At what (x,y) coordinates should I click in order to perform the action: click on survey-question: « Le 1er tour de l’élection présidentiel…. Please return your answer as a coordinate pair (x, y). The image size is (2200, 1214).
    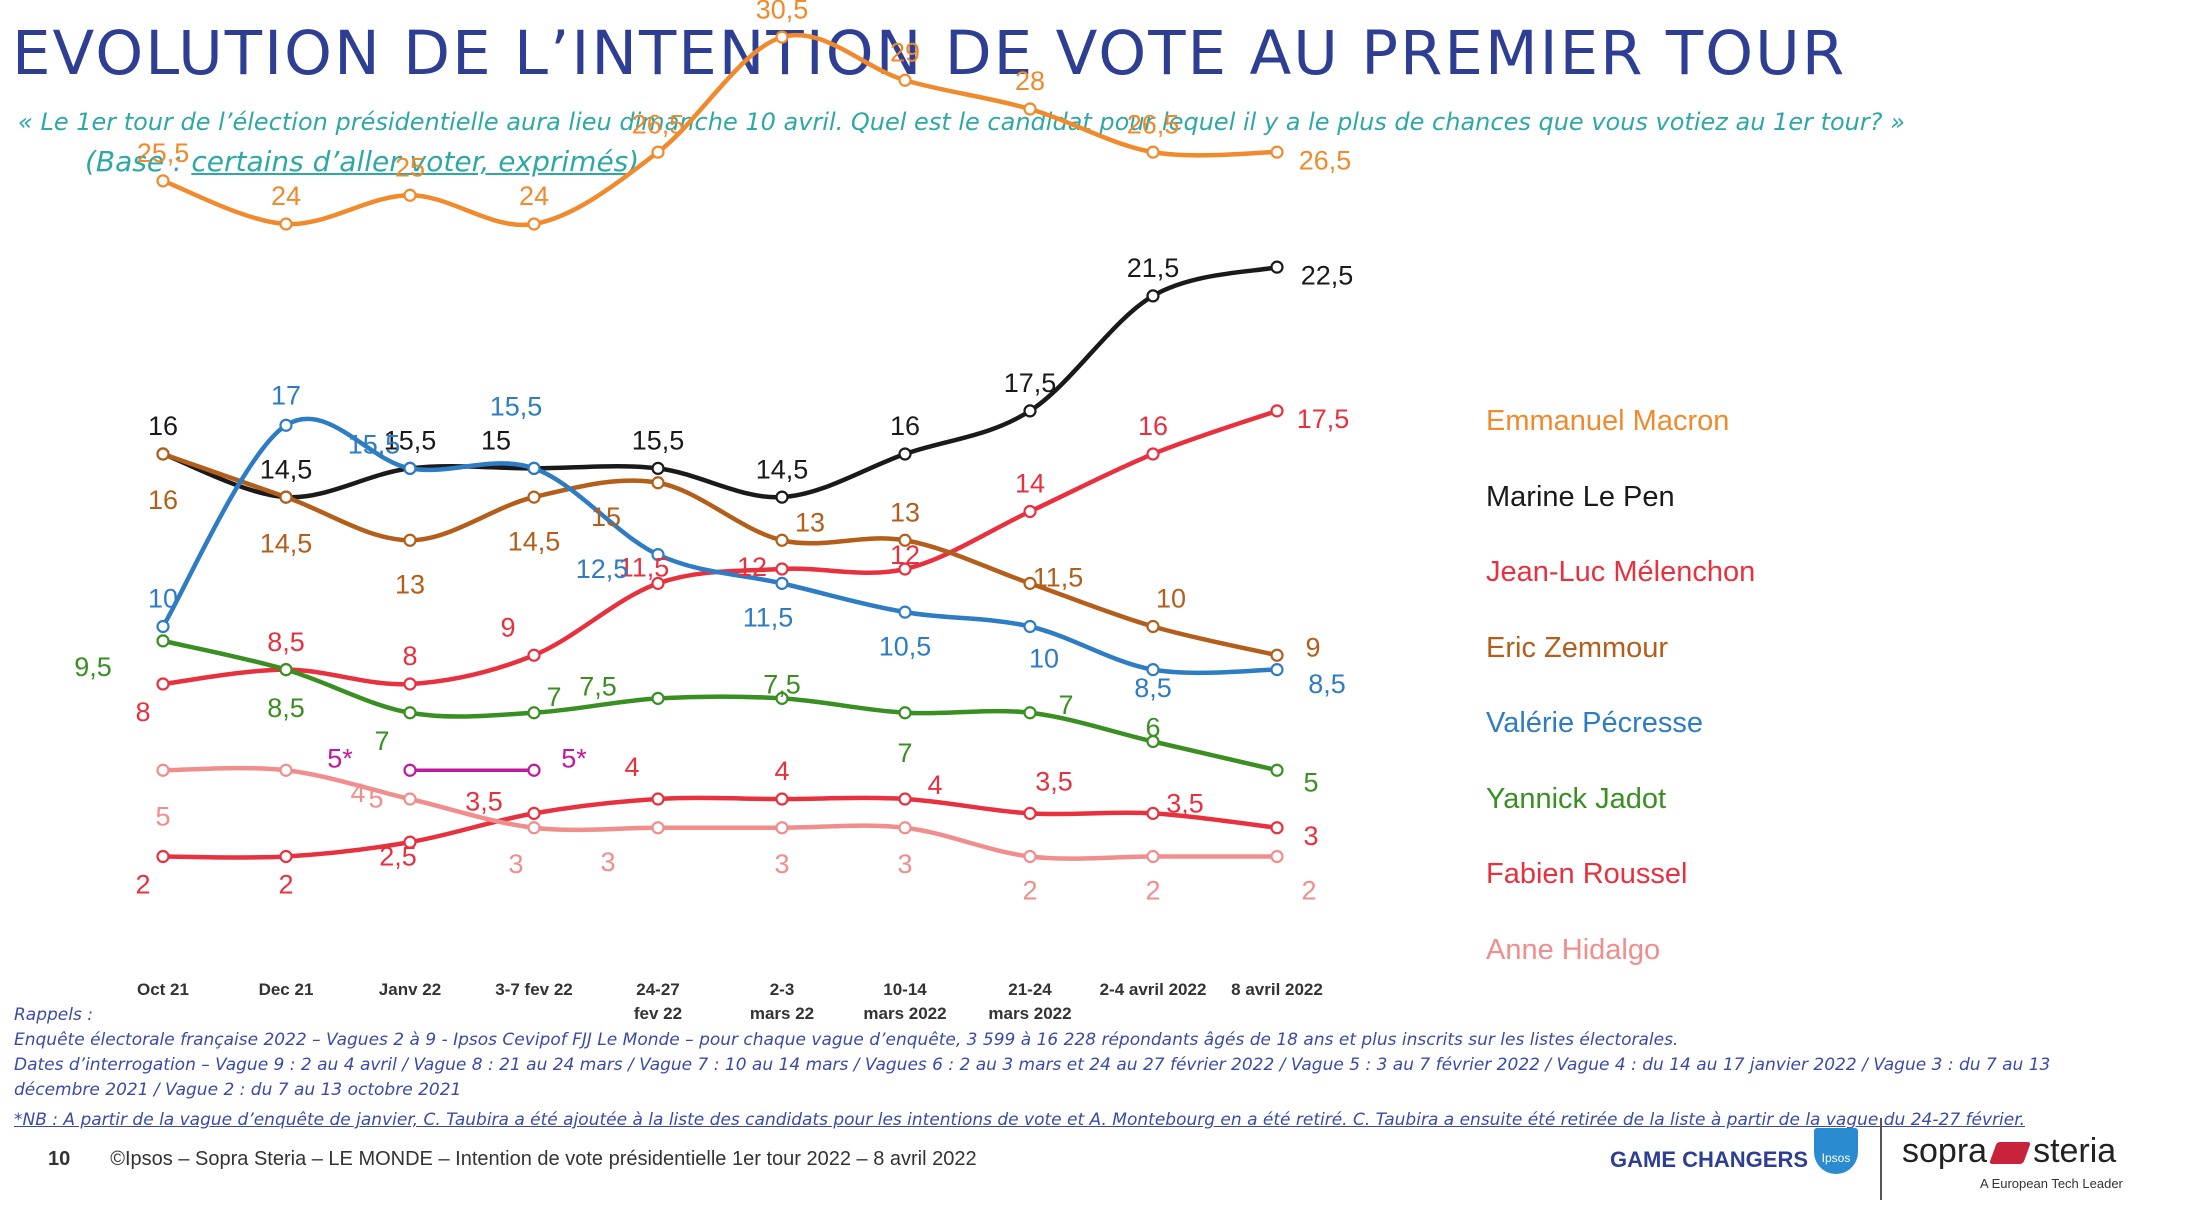
    Looking at the image, I should click on (961, 122).